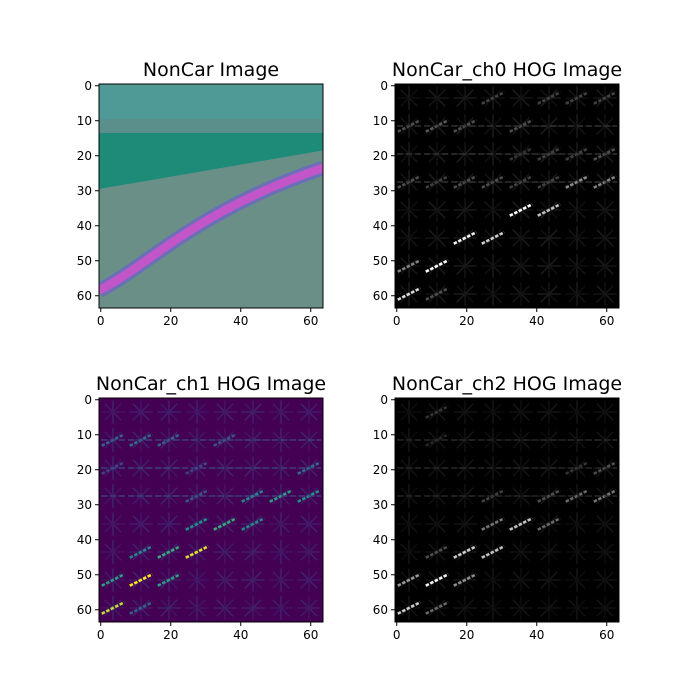  Describe the element at coordinates (211, 229) in the screenshot. I see `lane-line` at that location.